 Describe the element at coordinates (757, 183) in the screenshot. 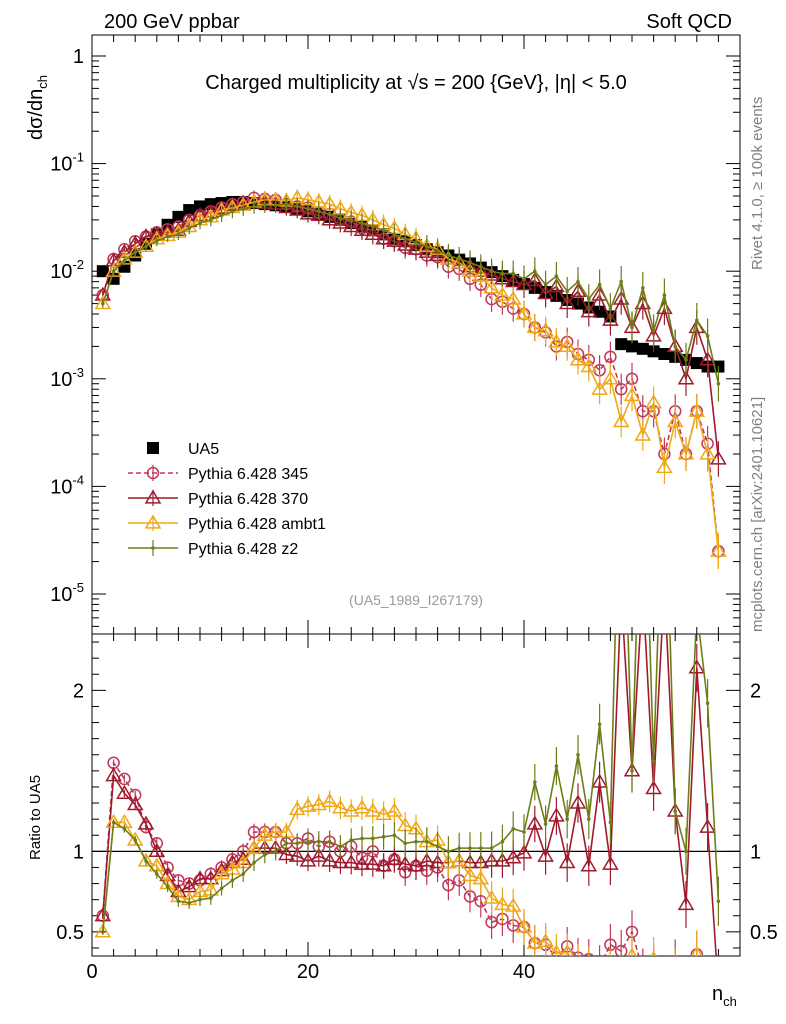

I see `rivet-version-label: Rivet 4.1.0, ≥ 100k events` at that location.